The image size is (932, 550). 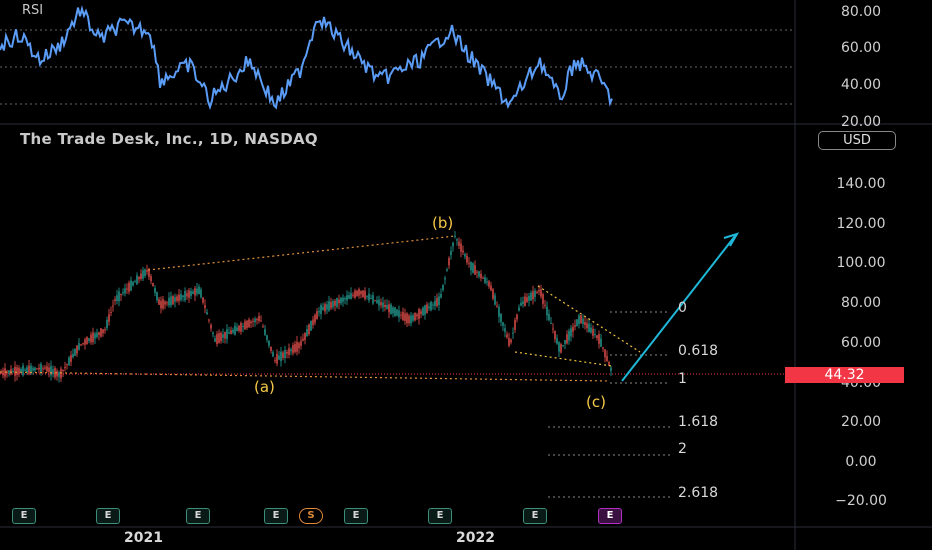 I want to click on projection-arrowhead, so click(x=731, y=239).